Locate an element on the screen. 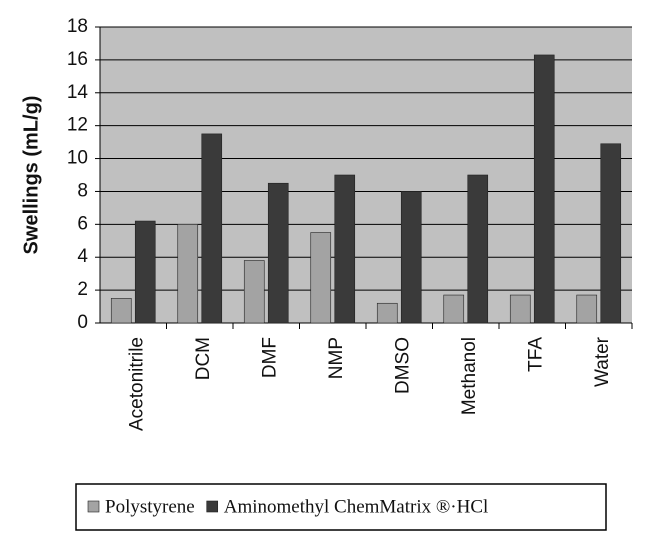  y-tick-label: 18 is located at coordinates (77, 26).